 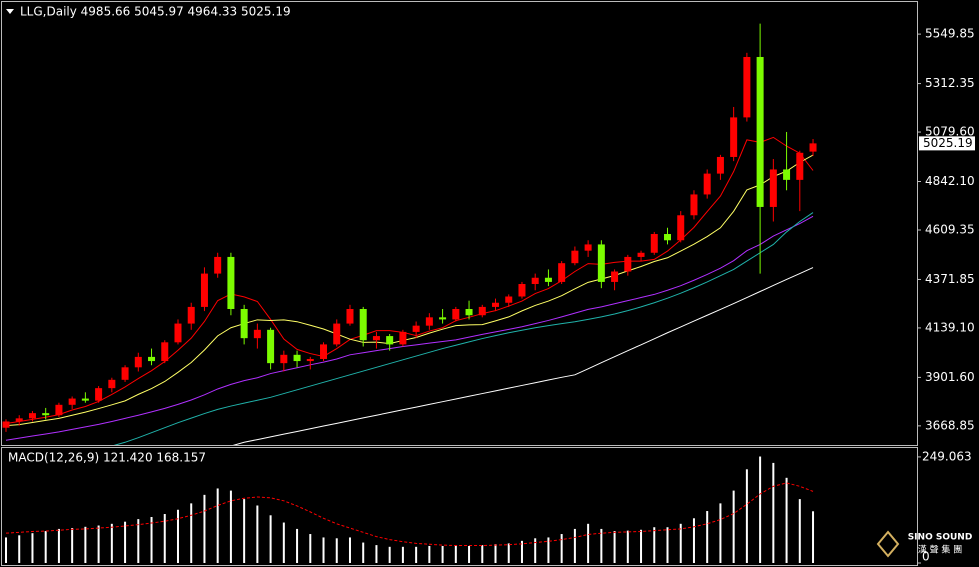 I want to click on menu-arrow, so click(x=10, y=11).